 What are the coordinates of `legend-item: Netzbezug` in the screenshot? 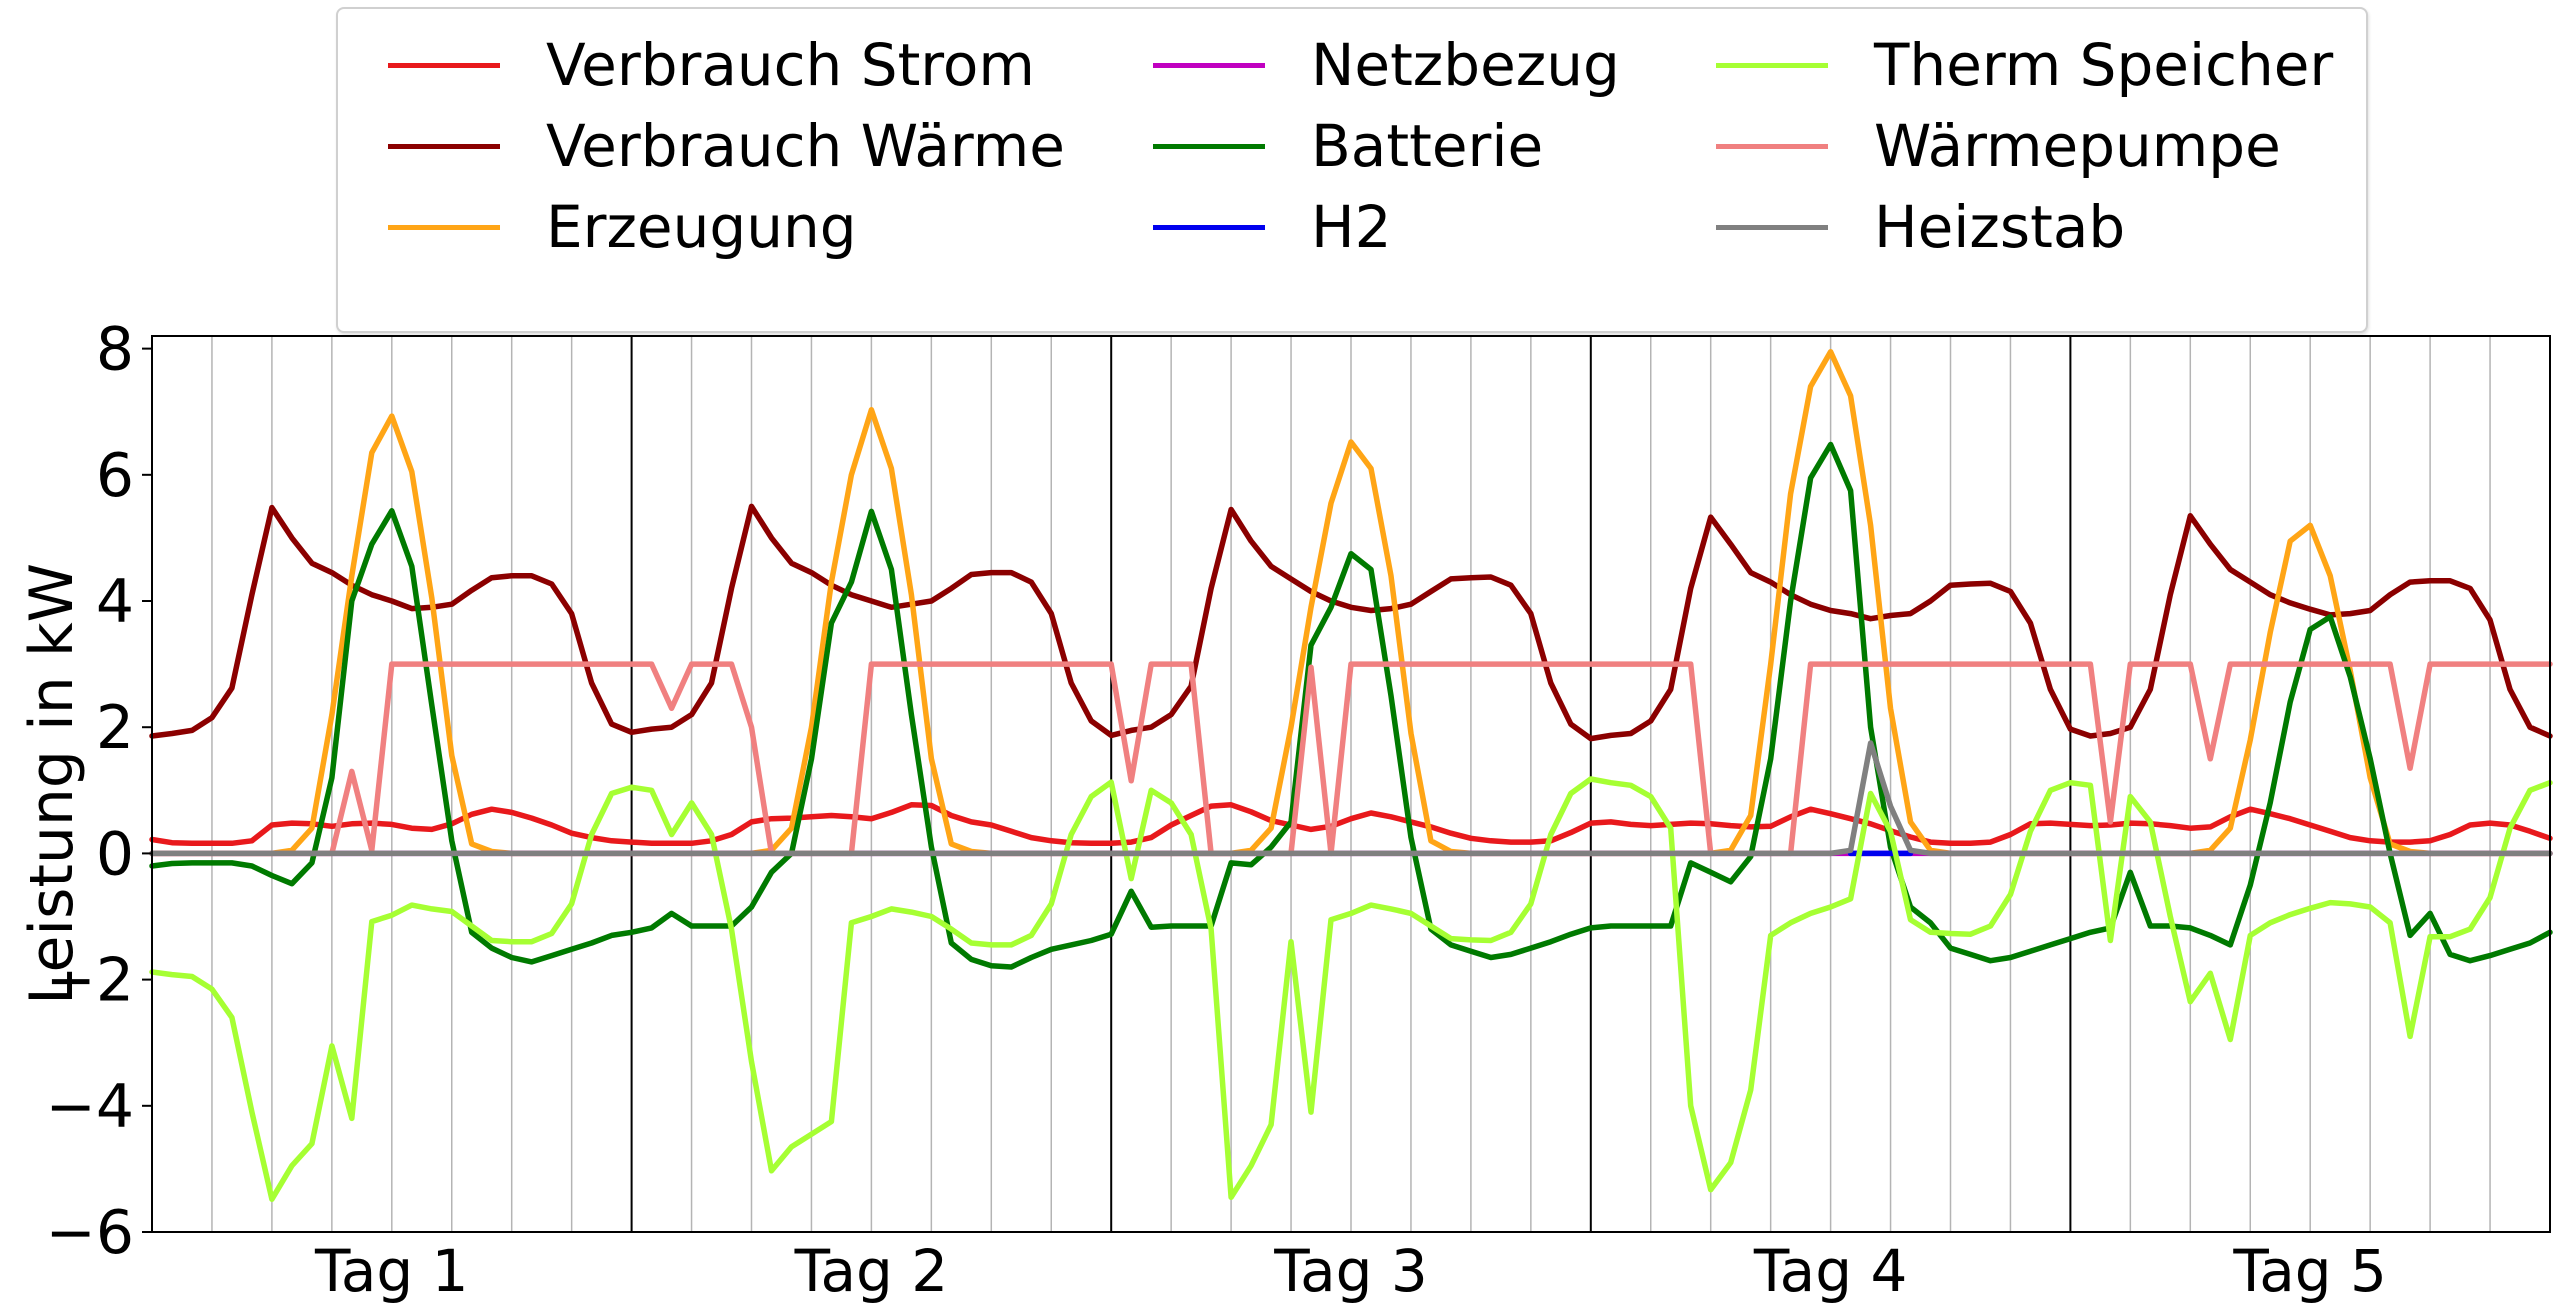 It's located at (1386, 65).